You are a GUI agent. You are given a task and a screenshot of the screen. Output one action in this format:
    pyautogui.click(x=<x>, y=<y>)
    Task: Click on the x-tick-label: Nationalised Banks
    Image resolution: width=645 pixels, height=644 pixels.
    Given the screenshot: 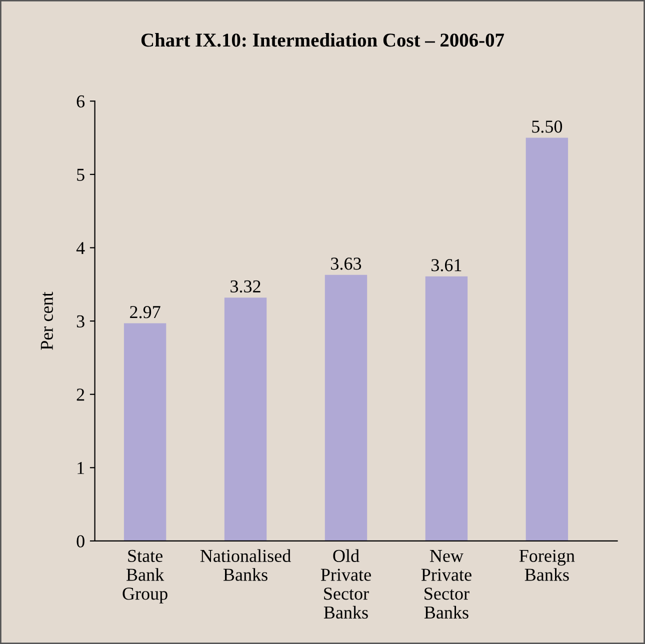 What is the action you would take?
    pyautogui.click(x=245, y=565)
    